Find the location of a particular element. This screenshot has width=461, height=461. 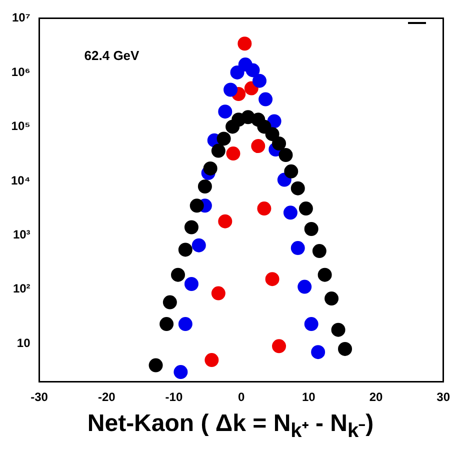

y-tick-label: 10⁴ is located at coordinates (20, 180).